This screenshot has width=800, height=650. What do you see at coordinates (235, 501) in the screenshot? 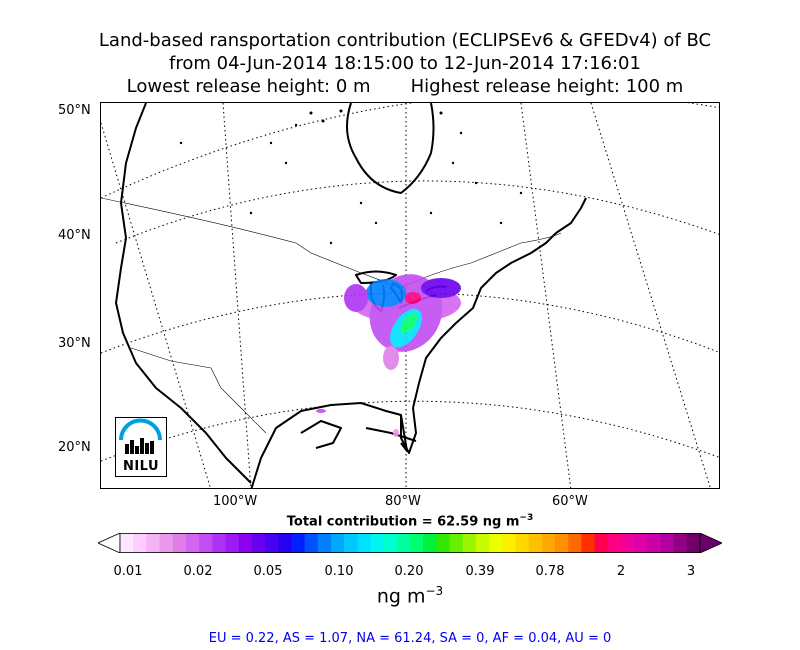
I see `lon-label-100w: 100°W` at bounding box center [235, 501].